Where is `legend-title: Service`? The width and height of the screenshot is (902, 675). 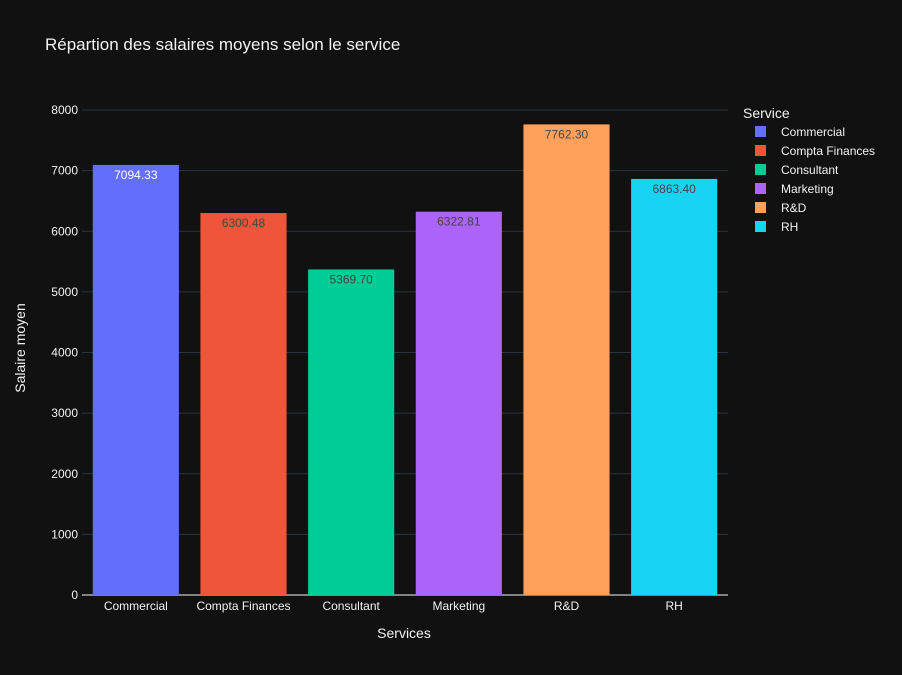 legend-title: Service is located at coordinates (766, 113).